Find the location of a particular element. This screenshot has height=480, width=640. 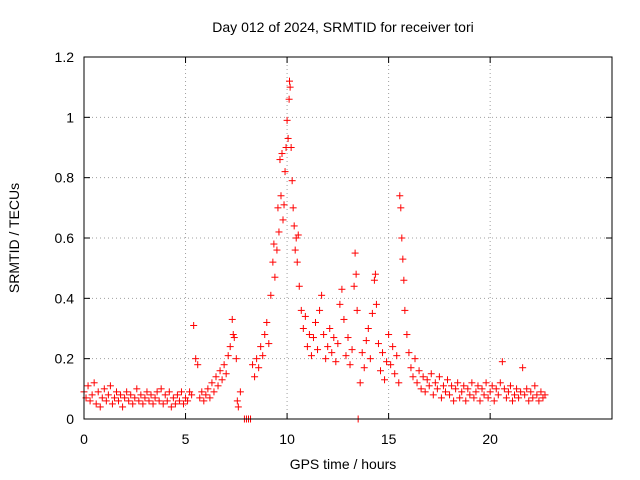

y-tick-label: 0.2 is located at coordinates (65, 359).